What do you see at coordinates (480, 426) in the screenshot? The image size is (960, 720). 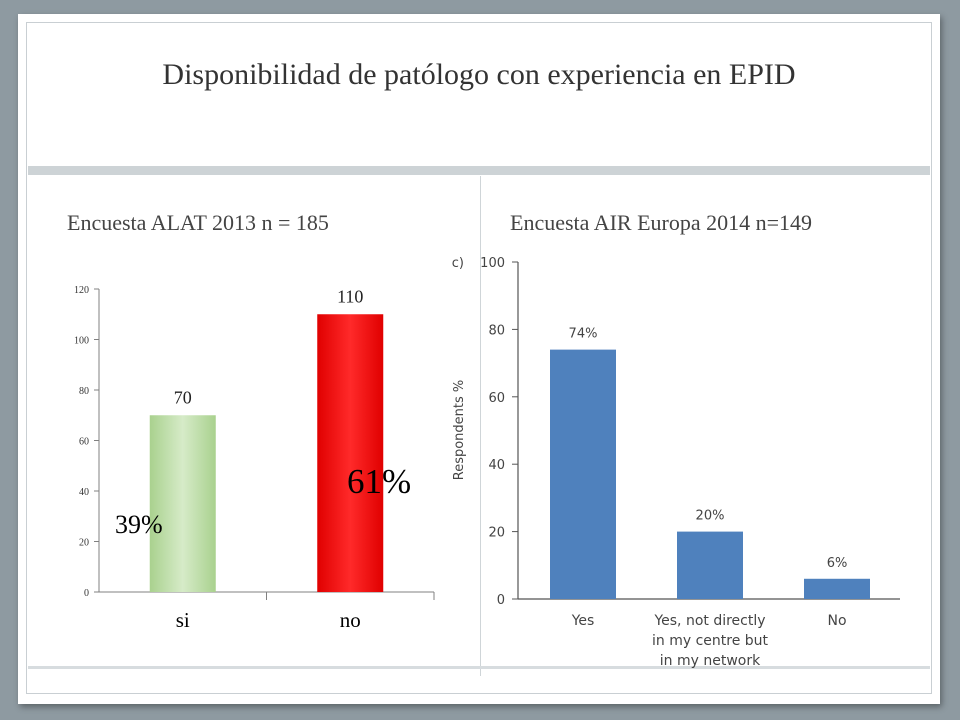 I see `column-divider` at bounding box center [480, 426].